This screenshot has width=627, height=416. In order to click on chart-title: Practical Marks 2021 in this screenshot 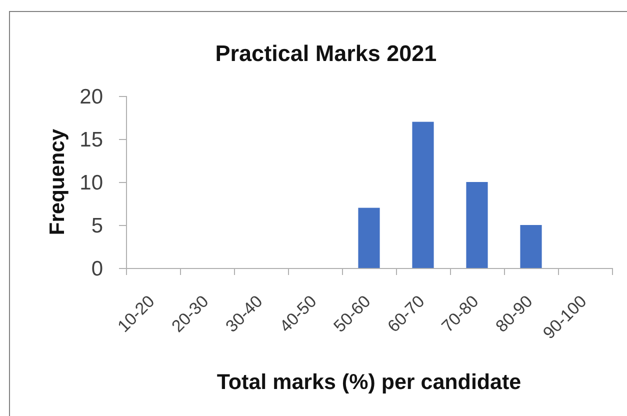, I will do `click(326, 53)`.